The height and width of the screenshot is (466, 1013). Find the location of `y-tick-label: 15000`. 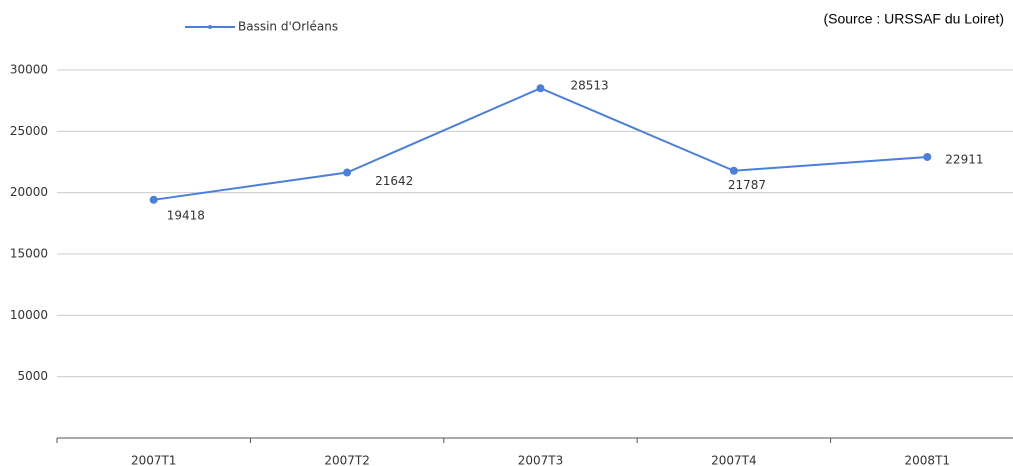

y-tick-label: 15000 is located at coordinates (29, 254).